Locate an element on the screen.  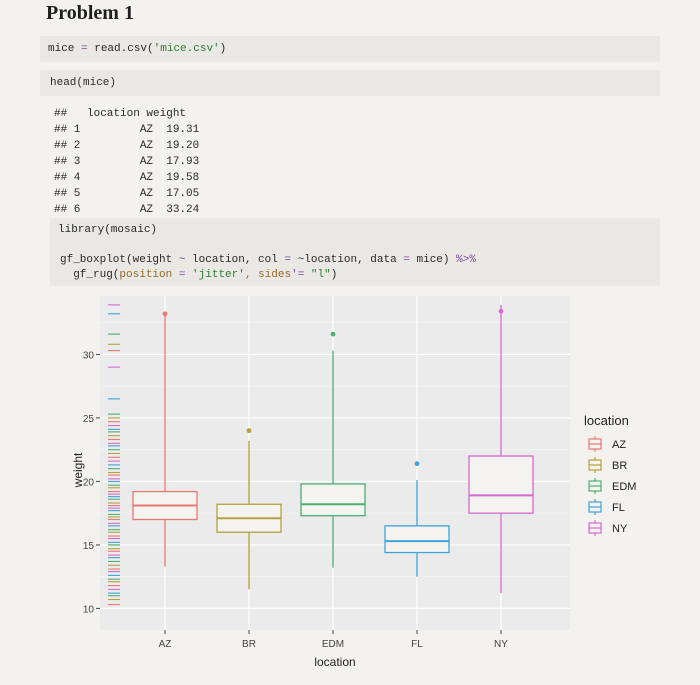
code-read-csv: mice = read.csv('mice.csv') is located at coordinates (137, 49).